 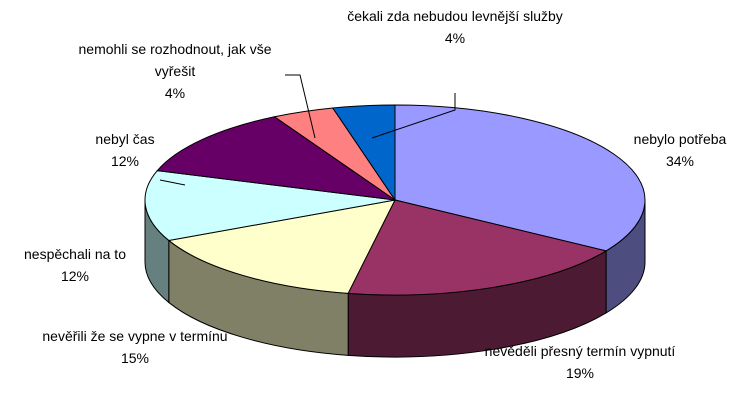 I want to click on label-name: nemohli se rozhodnout, jak vše vyřešit, so click(x=175, y=60).